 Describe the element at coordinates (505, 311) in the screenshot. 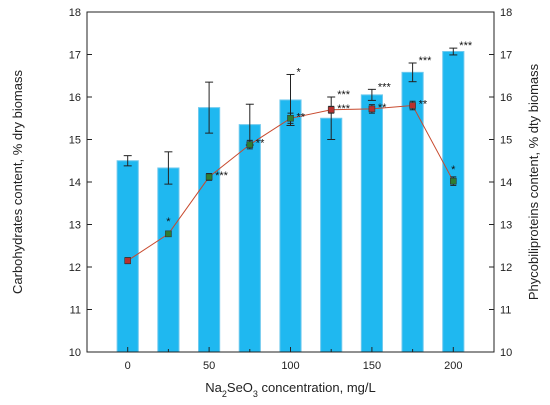

I see `right-tick-label-1: 11` at that location.